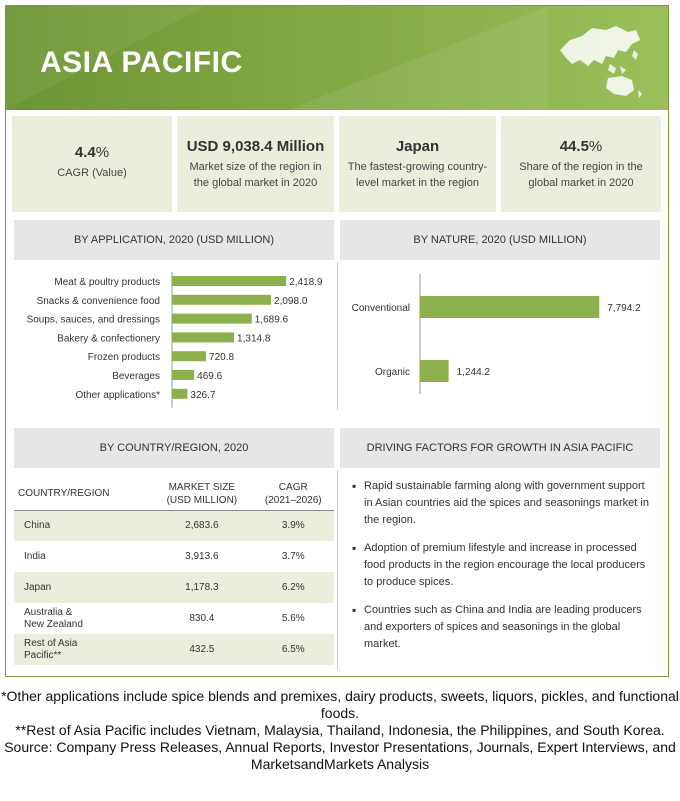  Describe the element at coordinates (108, 338) in the screenshot. I see `category-label: Bakery & confectionery` at that location.